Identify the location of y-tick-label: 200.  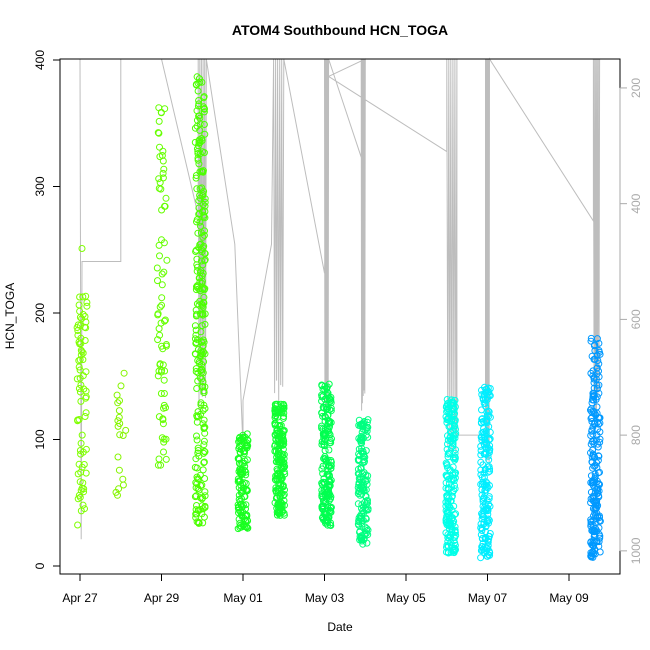
(40, 313).